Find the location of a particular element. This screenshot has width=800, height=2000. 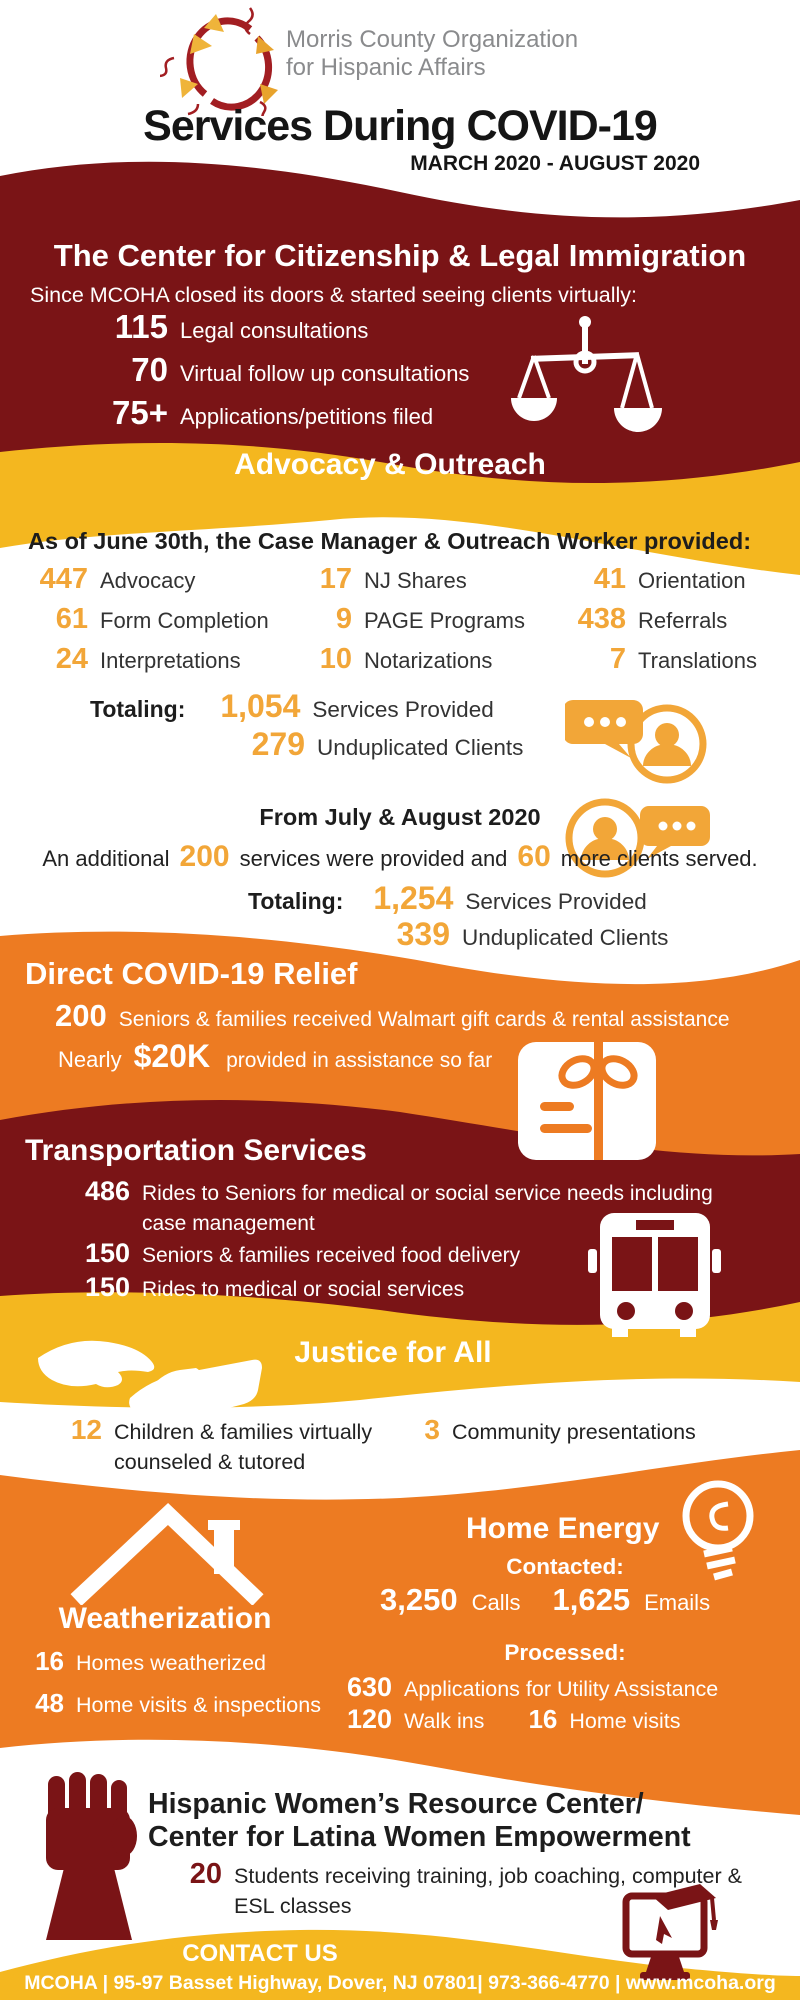

stat-label: PAGE Programs is located at coordinates (444, 620).